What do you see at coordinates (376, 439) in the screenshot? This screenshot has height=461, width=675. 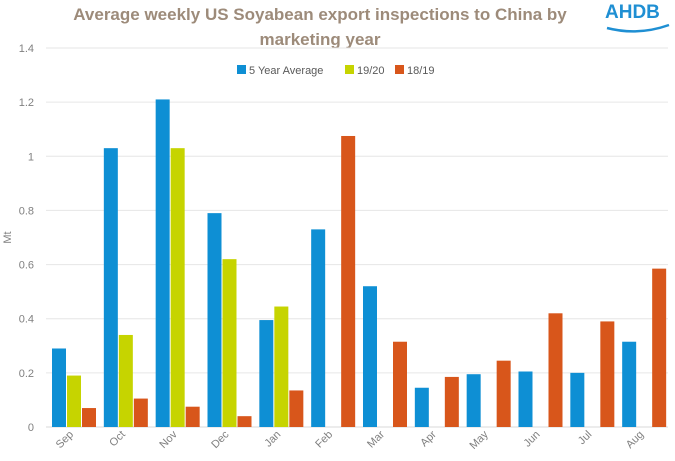 I see `x-tick-label: Mar` at bounding box center [376, 439].